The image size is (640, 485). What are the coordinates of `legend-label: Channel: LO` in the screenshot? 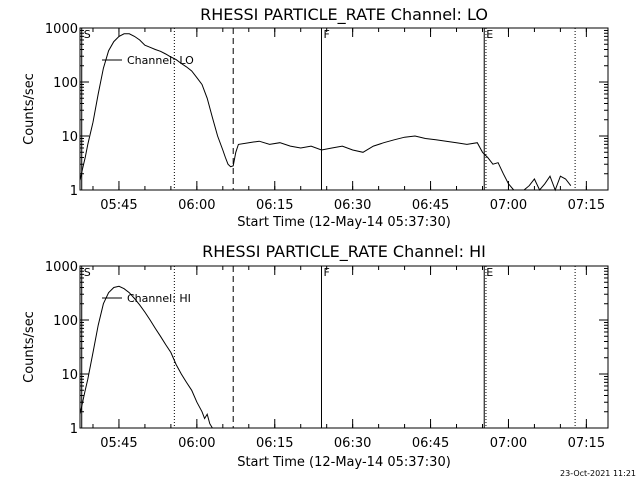 It's located at (160, 60).